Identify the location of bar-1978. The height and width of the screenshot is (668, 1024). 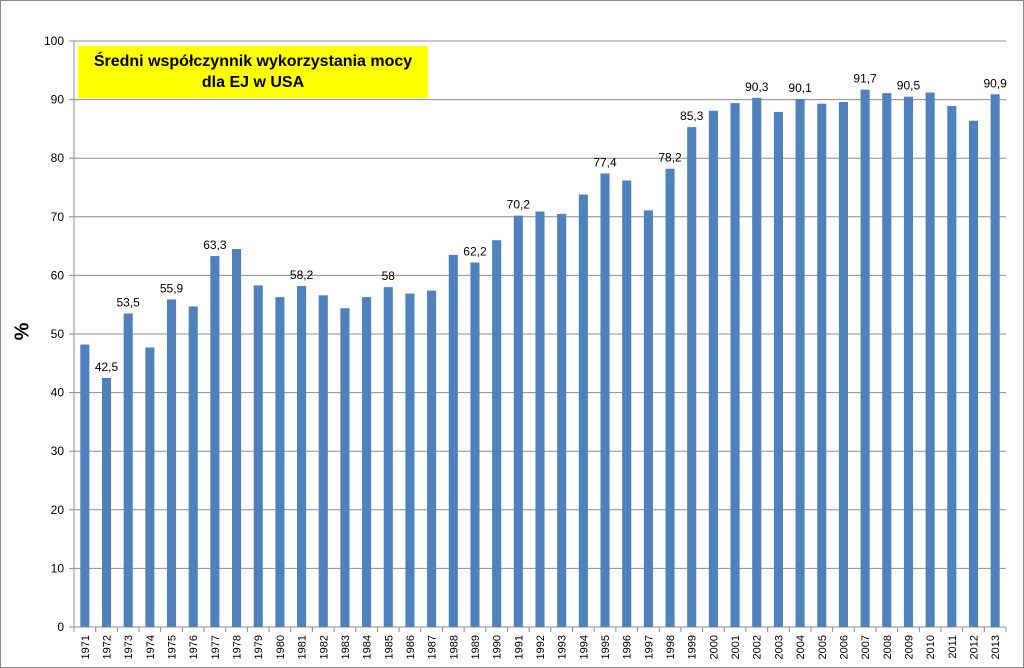
(237, 438).